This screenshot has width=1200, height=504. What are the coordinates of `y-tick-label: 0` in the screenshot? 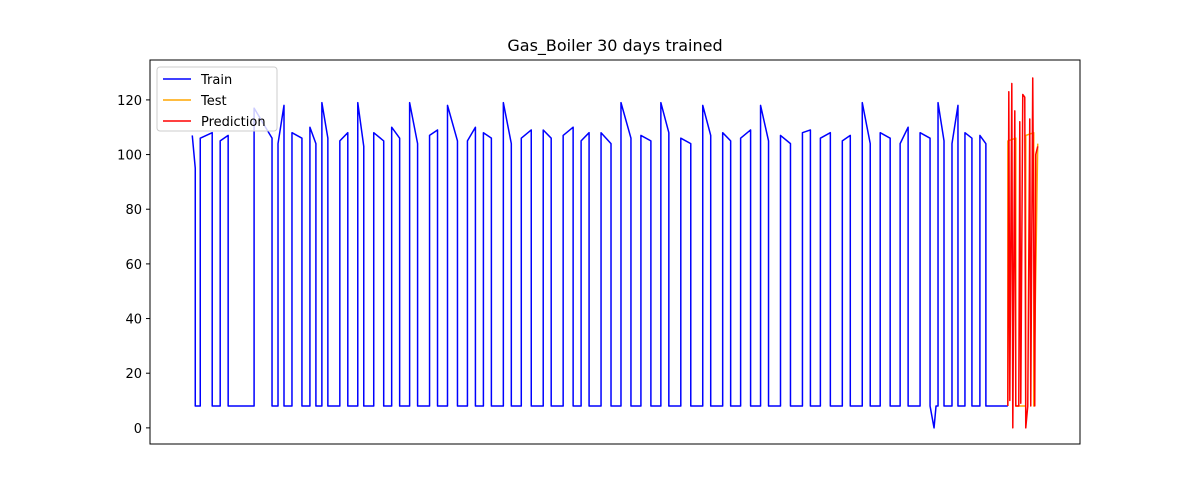 It's located at (138, 429).